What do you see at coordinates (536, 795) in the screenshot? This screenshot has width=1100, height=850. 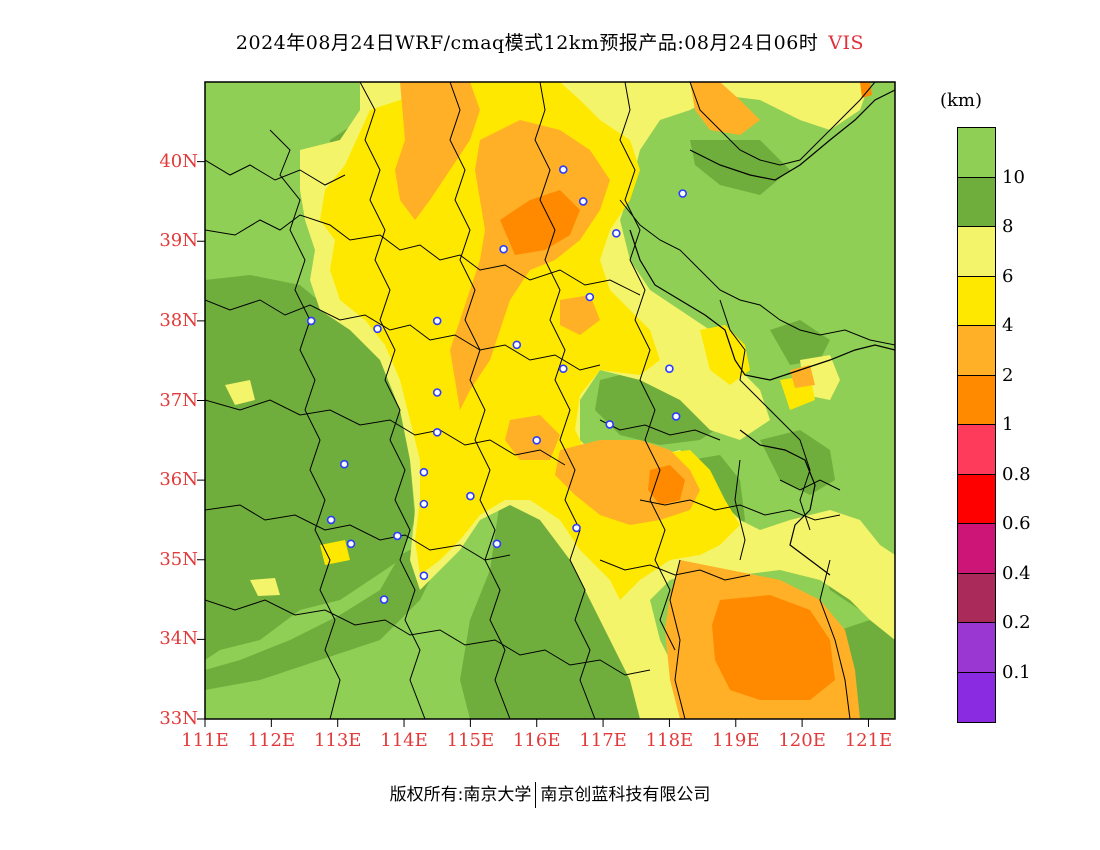 I see `footer-separator` at bounding box center [536, 795].